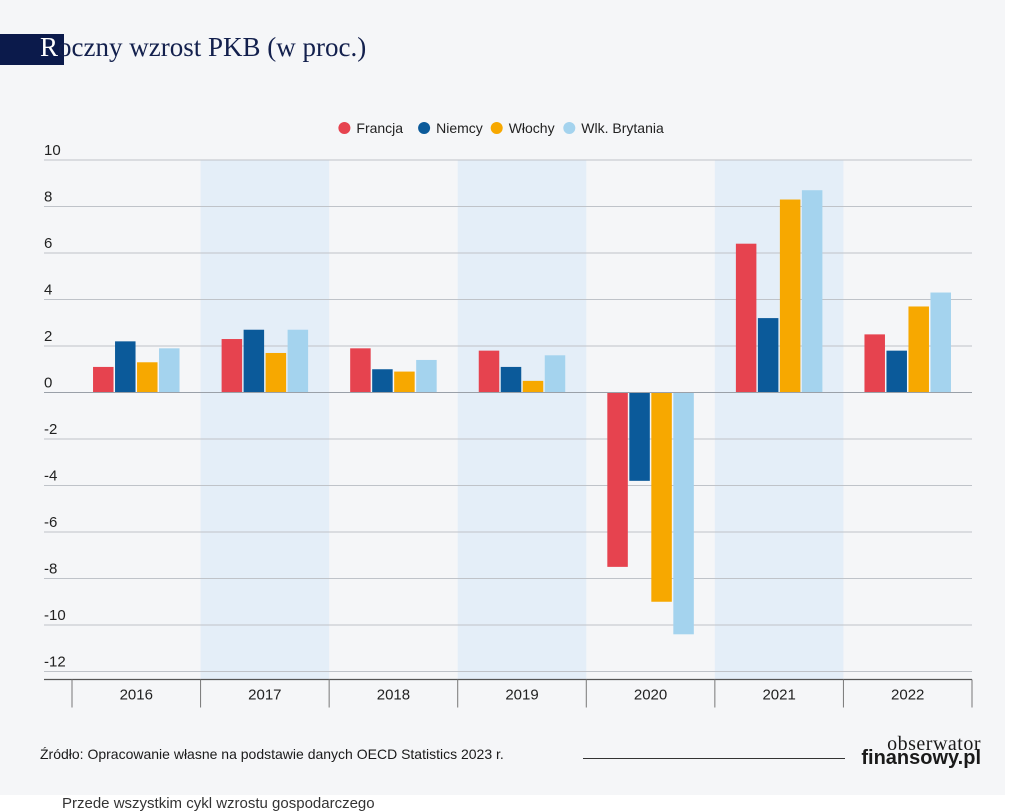 This screenshot has height=812, width=1011. Describe the element at coordinates (55, 662) in the screenshot. I see `y-tick-label: -12` at that location.